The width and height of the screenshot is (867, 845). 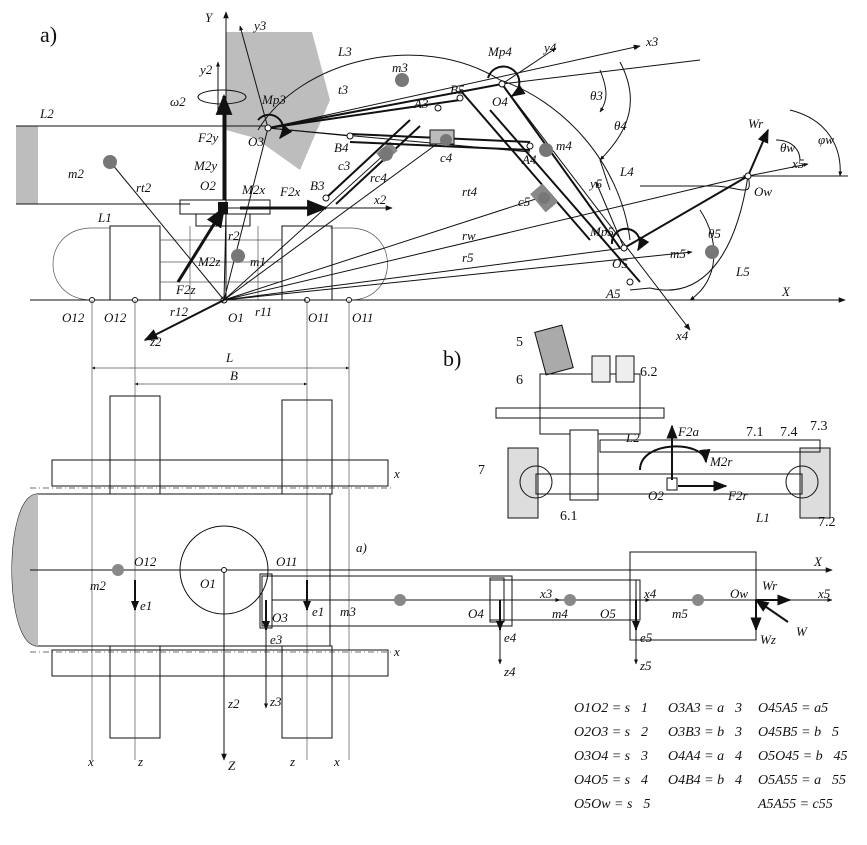 I want to click on L3-arc, so click(x=379, y=92).